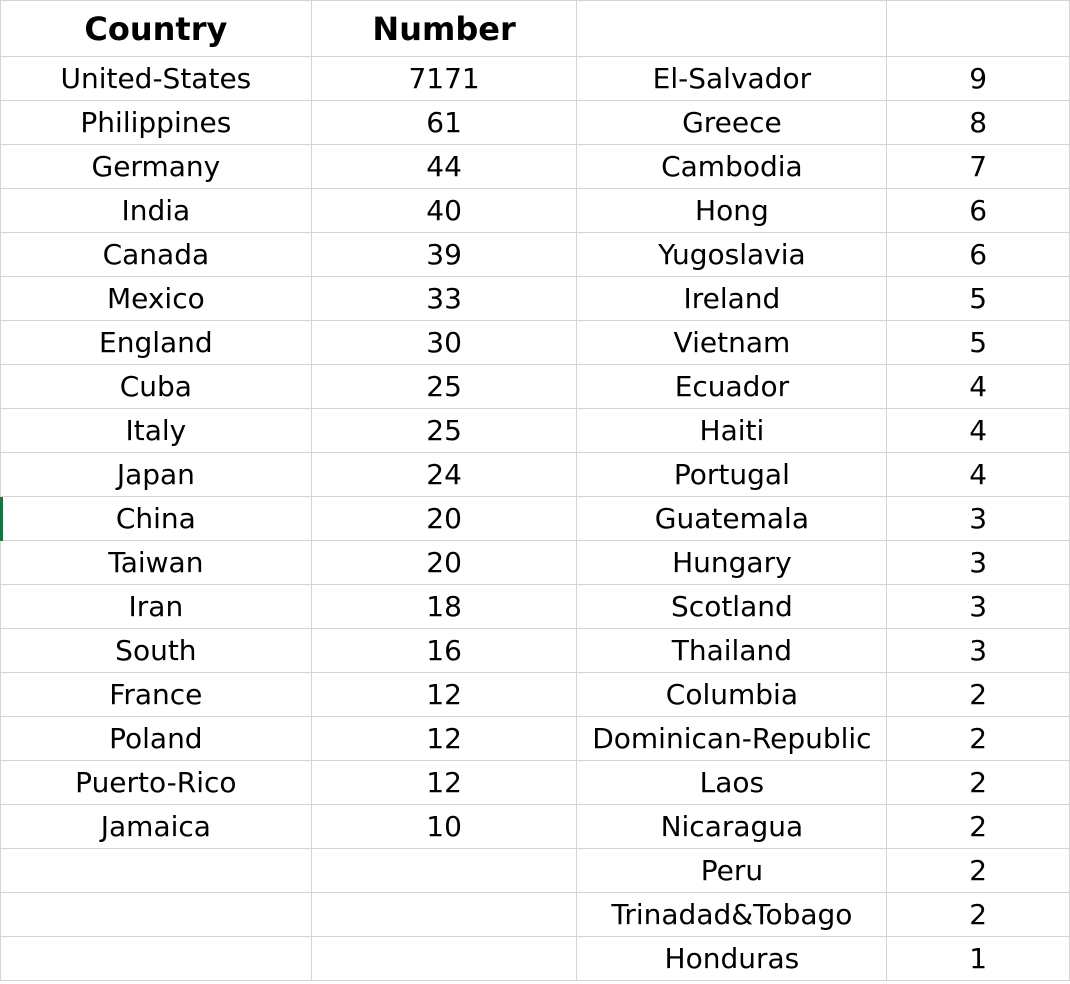 This screenshot has height=984, width=1070. What do you see at coordinates (156, 298) in the screenshot?
I see `cell-country: Mexico` at bounding box center [156, 298].